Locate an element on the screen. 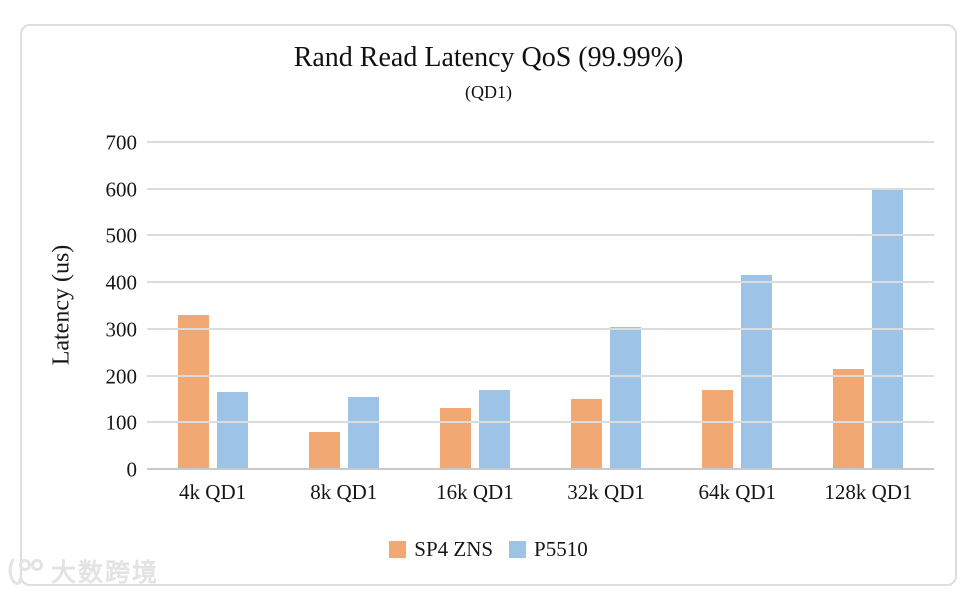 Image resolution: width=974 pixels, height=602 pixels. x-tick-label-128k-qd1: 128k QD1 is located at coordinates (868, 492).